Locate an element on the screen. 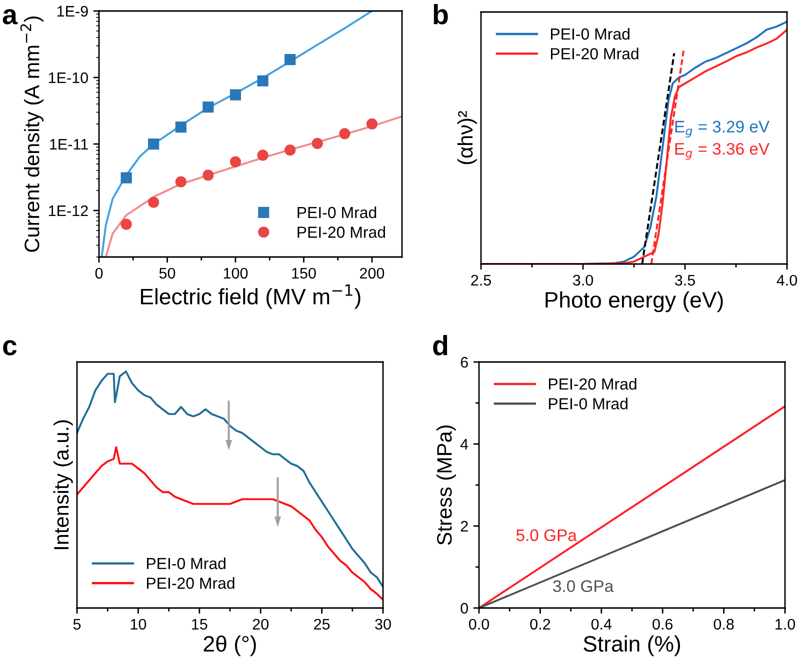 This screenshot has height=660, width=800. y-tick-label: 0 is located at coordinates (464, 608).